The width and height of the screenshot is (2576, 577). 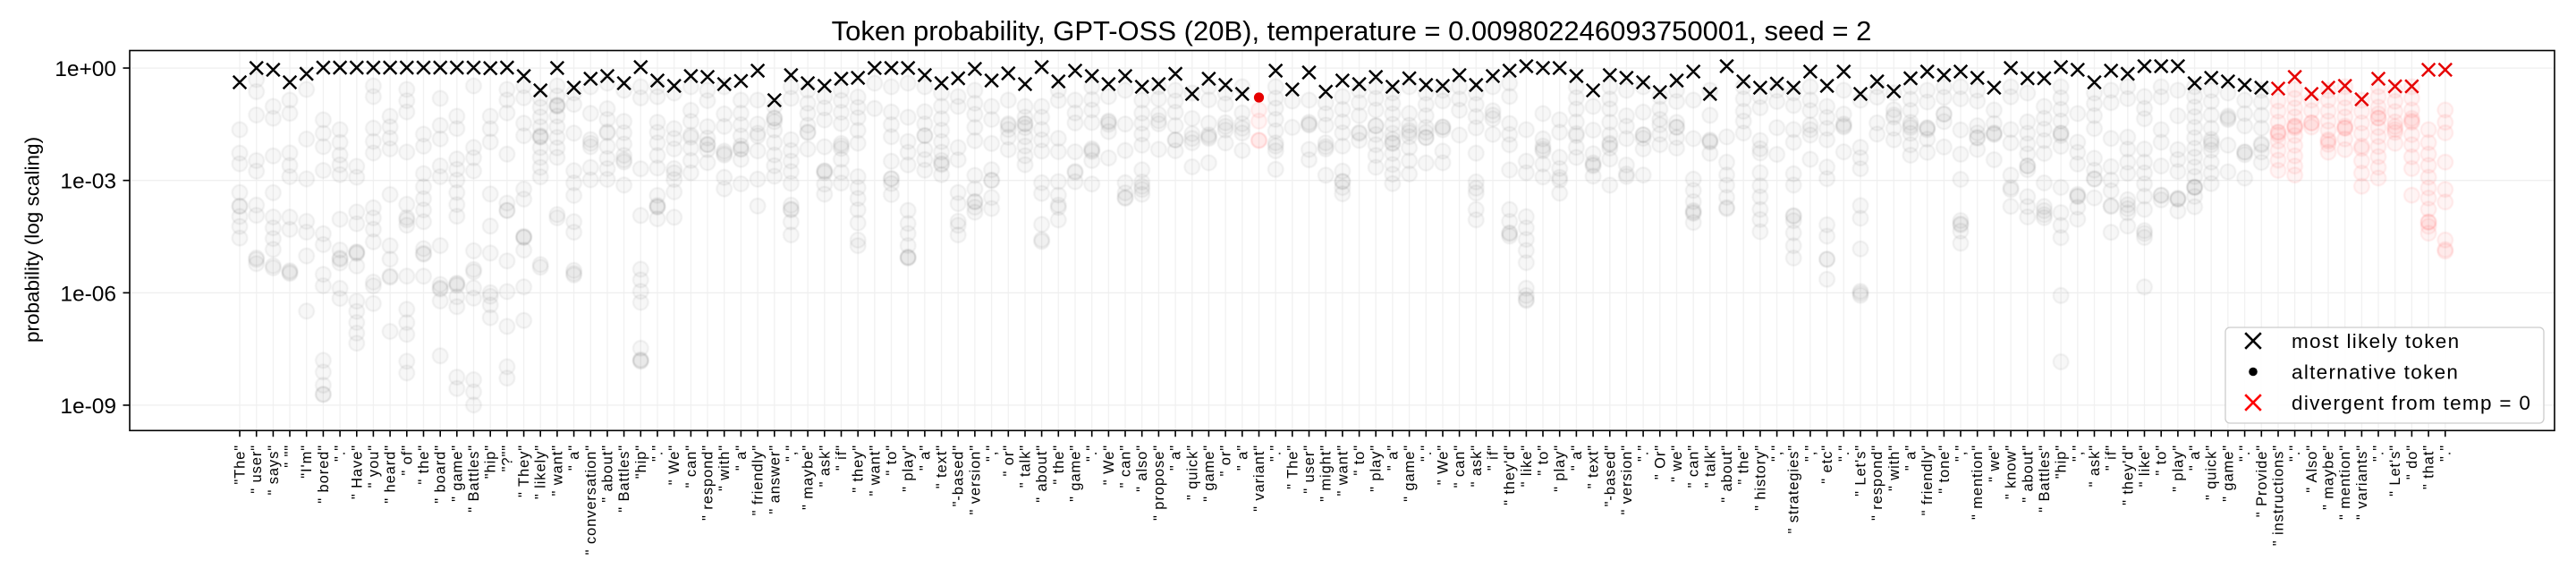 What do you see at coordinates (2279, 495) in the screenshot?
I see `svg-text: " instructions"` at bounding box center [2279, 495].